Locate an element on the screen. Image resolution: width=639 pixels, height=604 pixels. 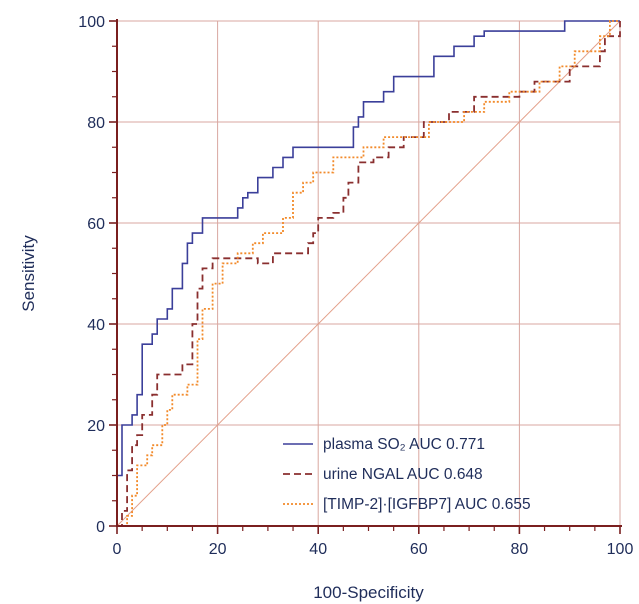
legend-label-3: [TIMP-2]·[IGFBP7] AUC 0.655 is located at coordinates (427, 504).